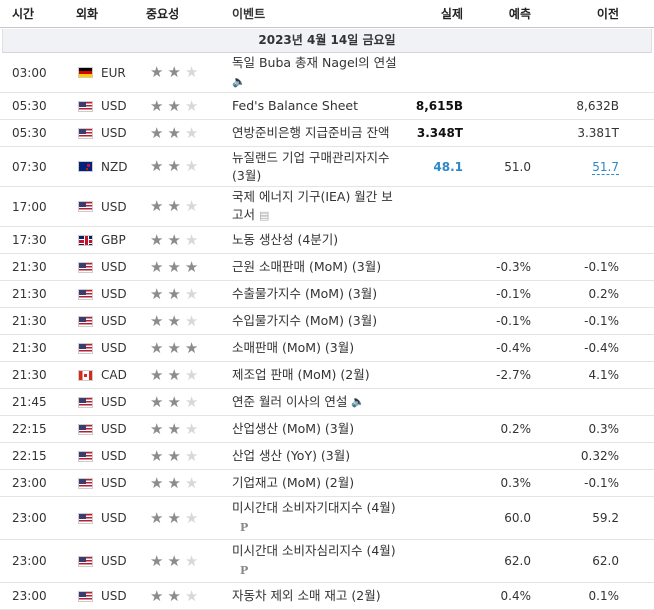  I want to click on event-name: 산업 생산 (YoY) (3월), so click(313, 456).